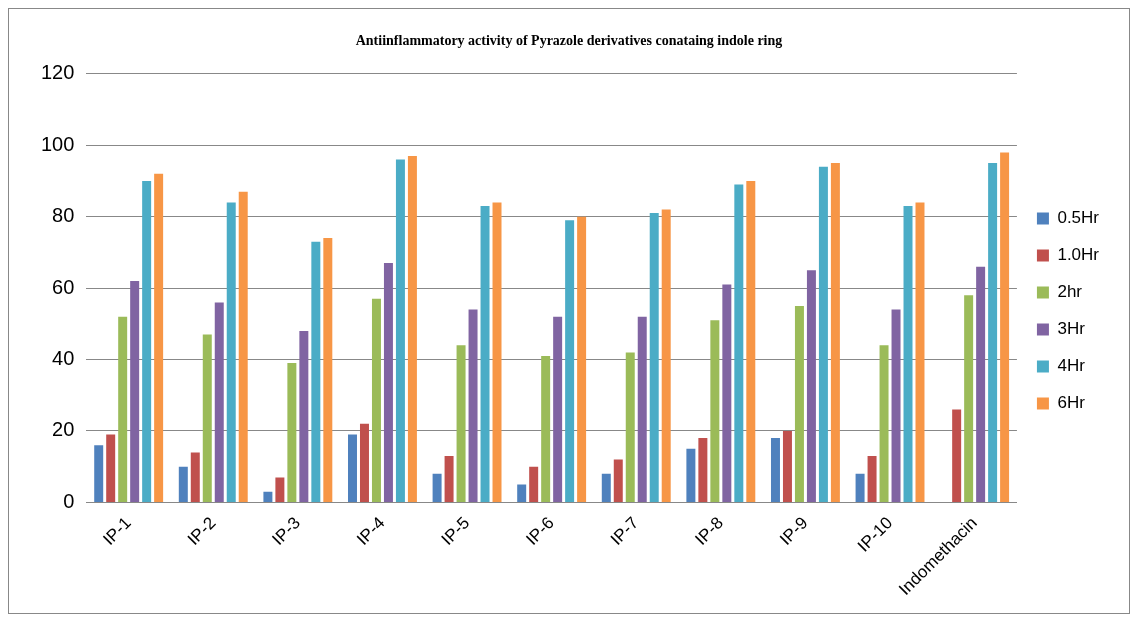  I want to click on chart-title: Antiinflammatory activity of Pyrazole derivatives conataing indole ring, so click(569, 41).